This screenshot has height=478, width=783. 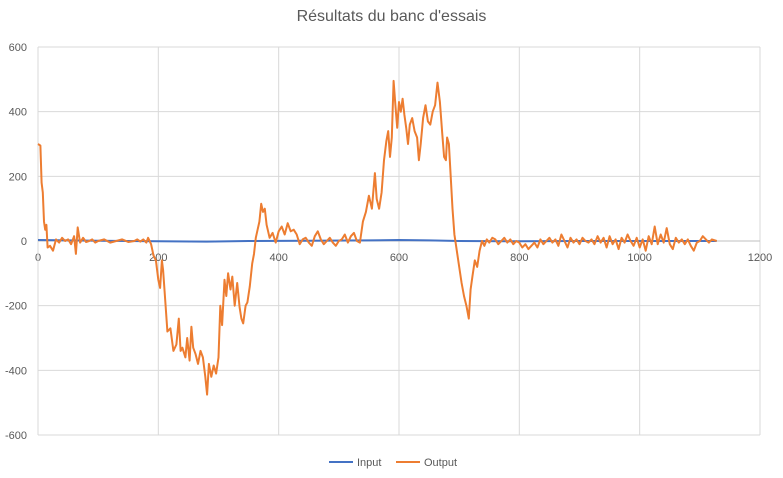 I want to click on x-tick-label: 200, so click(x=158, y=258).